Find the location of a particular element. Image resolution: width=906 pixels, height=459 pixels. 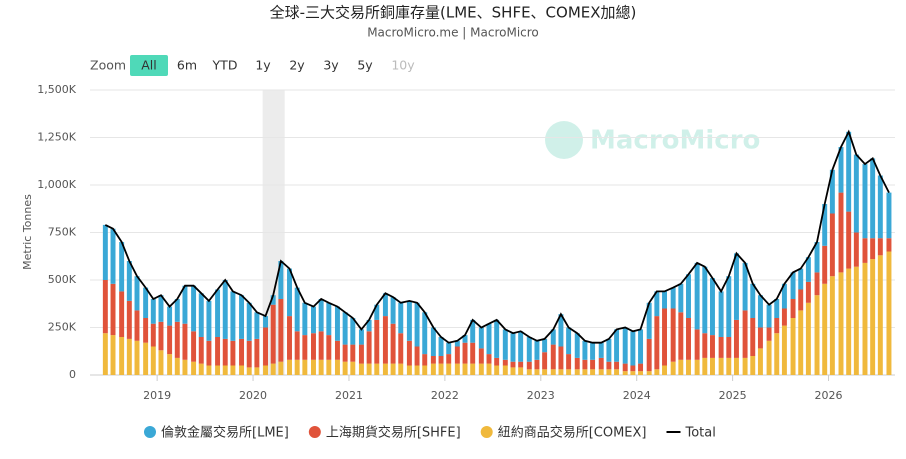

chart-title: 全球-三大交易所銅庫存量(LME、SHFE、COMEX加總) is located at coordinates (453, 13).